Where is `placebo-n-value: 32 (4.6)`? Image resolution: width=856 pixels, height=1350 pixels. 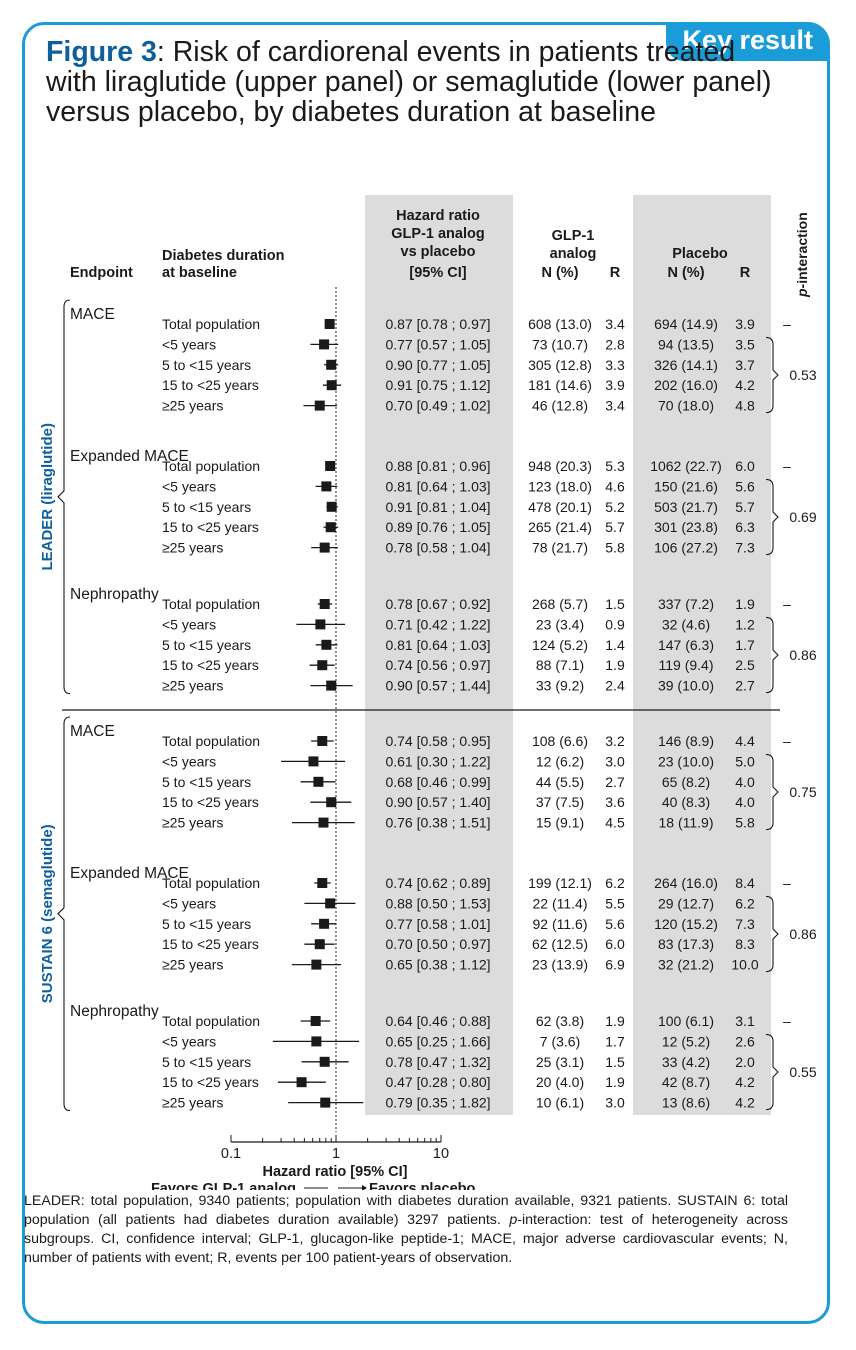 placebo-n-value: 32 (4.6) is located at coordinates (686, 624).